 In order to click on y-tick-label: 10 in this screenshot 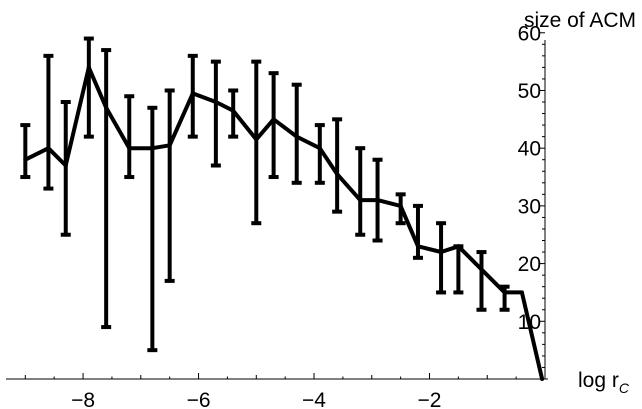, I will do `click(529, 322)`.